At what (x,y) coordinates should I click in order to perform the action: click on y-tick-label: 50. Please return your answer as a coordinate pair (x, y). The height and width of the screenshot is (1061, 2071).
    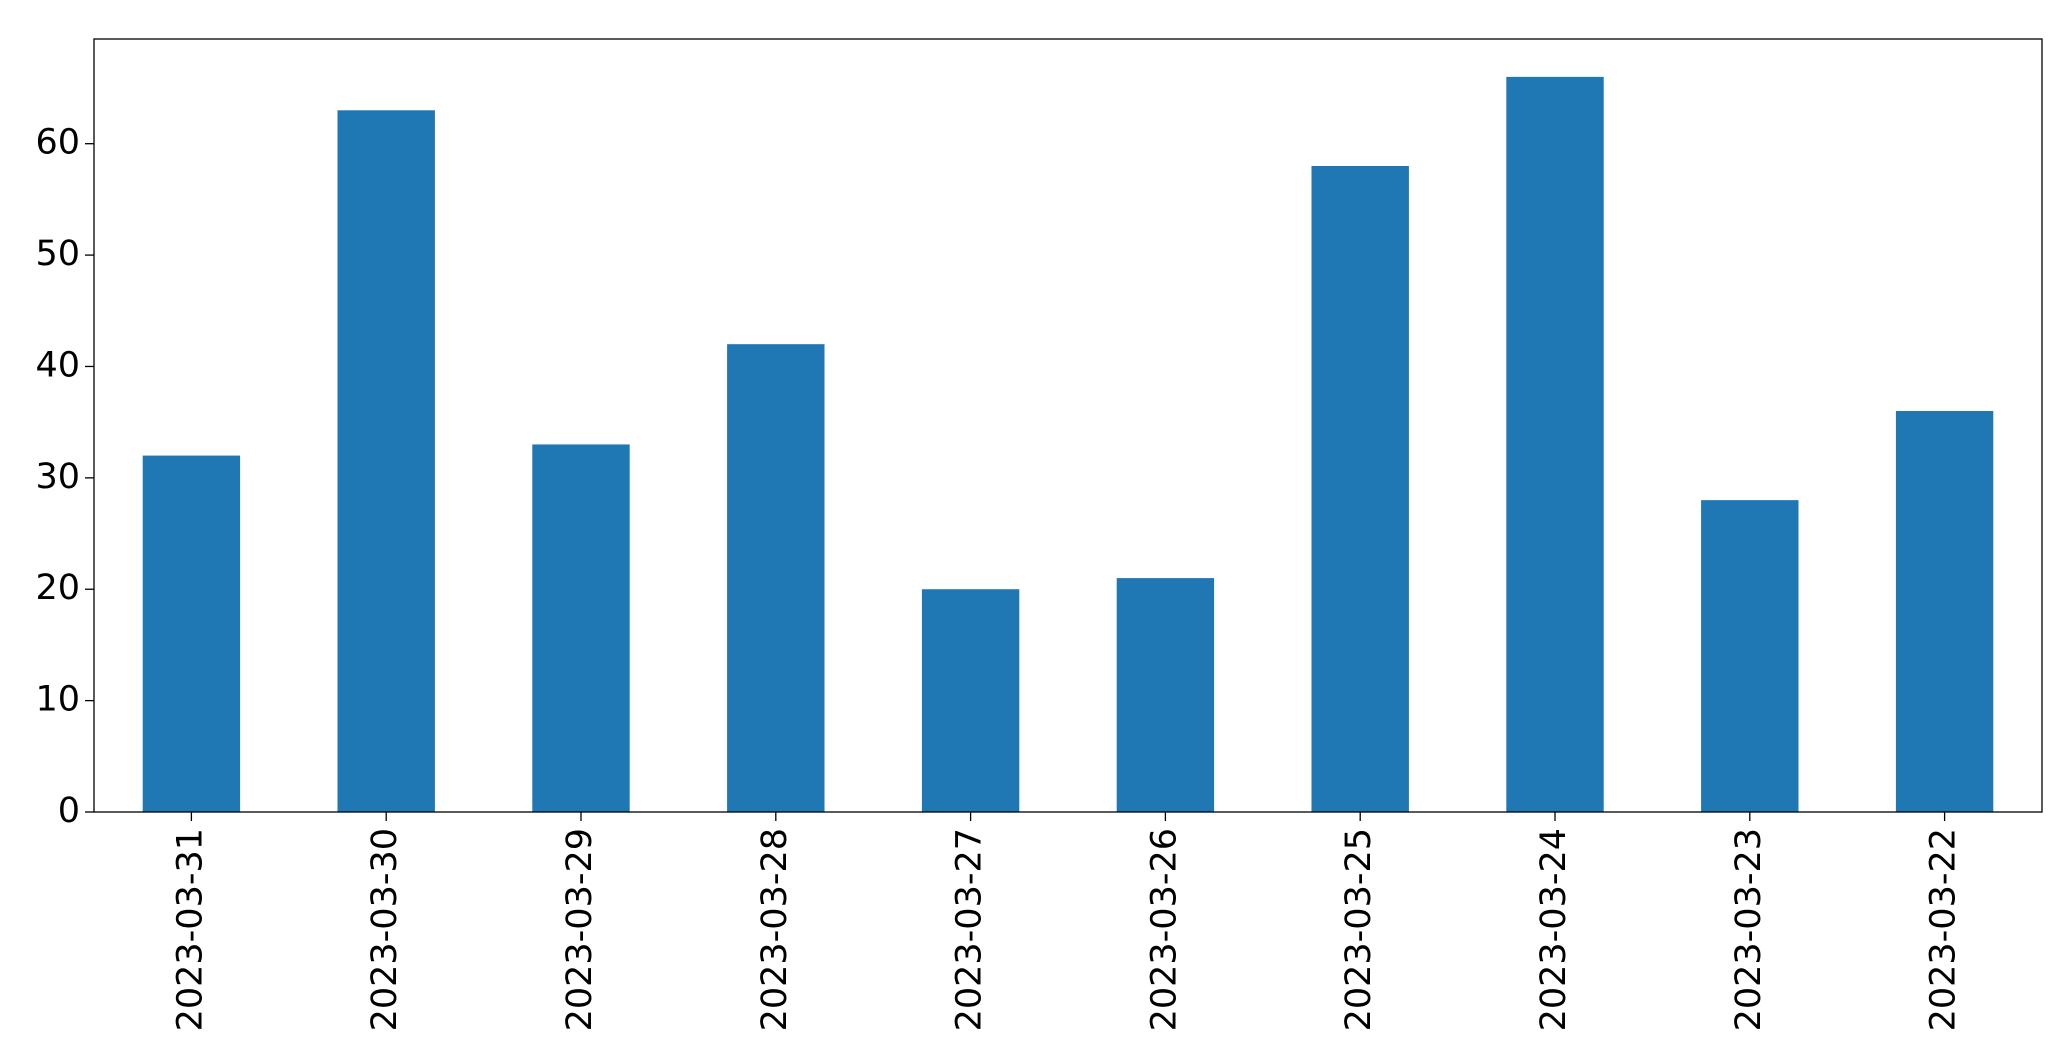
    Looking at the image, I should click on (57, 254).